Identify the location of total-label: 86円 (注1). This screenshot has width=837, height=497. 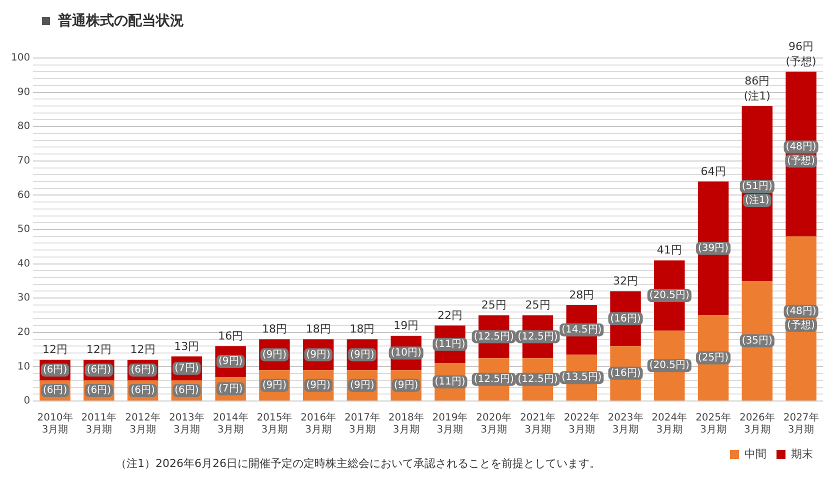
(757, 88).